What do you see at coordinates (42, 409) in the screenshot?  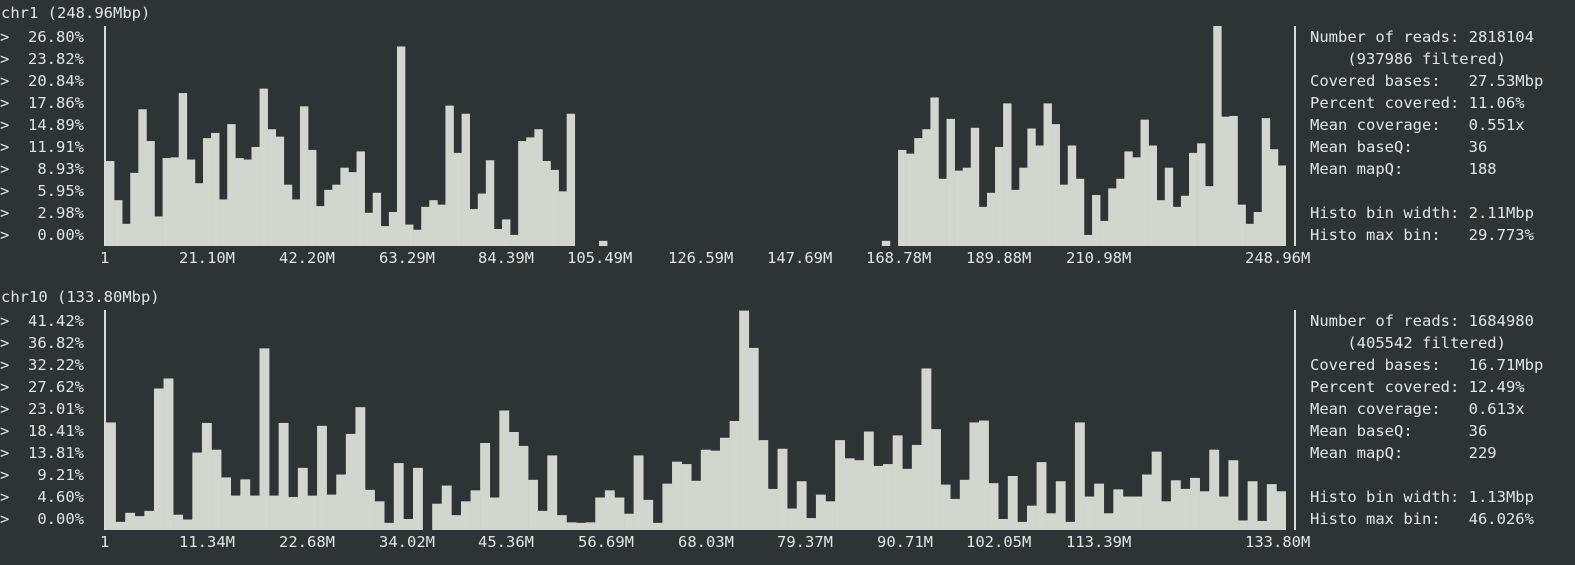 I see `y-tick-label: > 23.01%` at bounding box center [42, 409].